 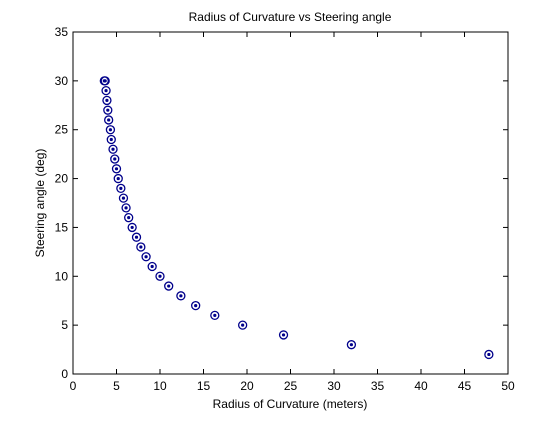 What do you see at coordinates (247, 386) in the screenshot?
I see `x-tick-label: 20` at bounding box center [247, 386].